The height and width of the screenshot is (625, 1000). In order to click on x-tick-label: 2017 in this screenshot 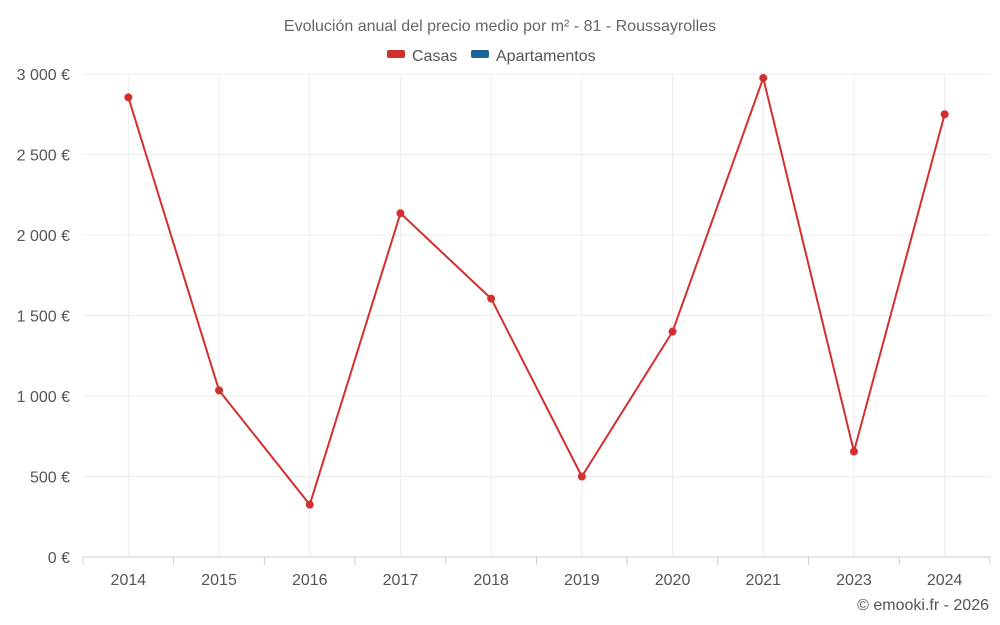, I will do `click(401, 580)`.